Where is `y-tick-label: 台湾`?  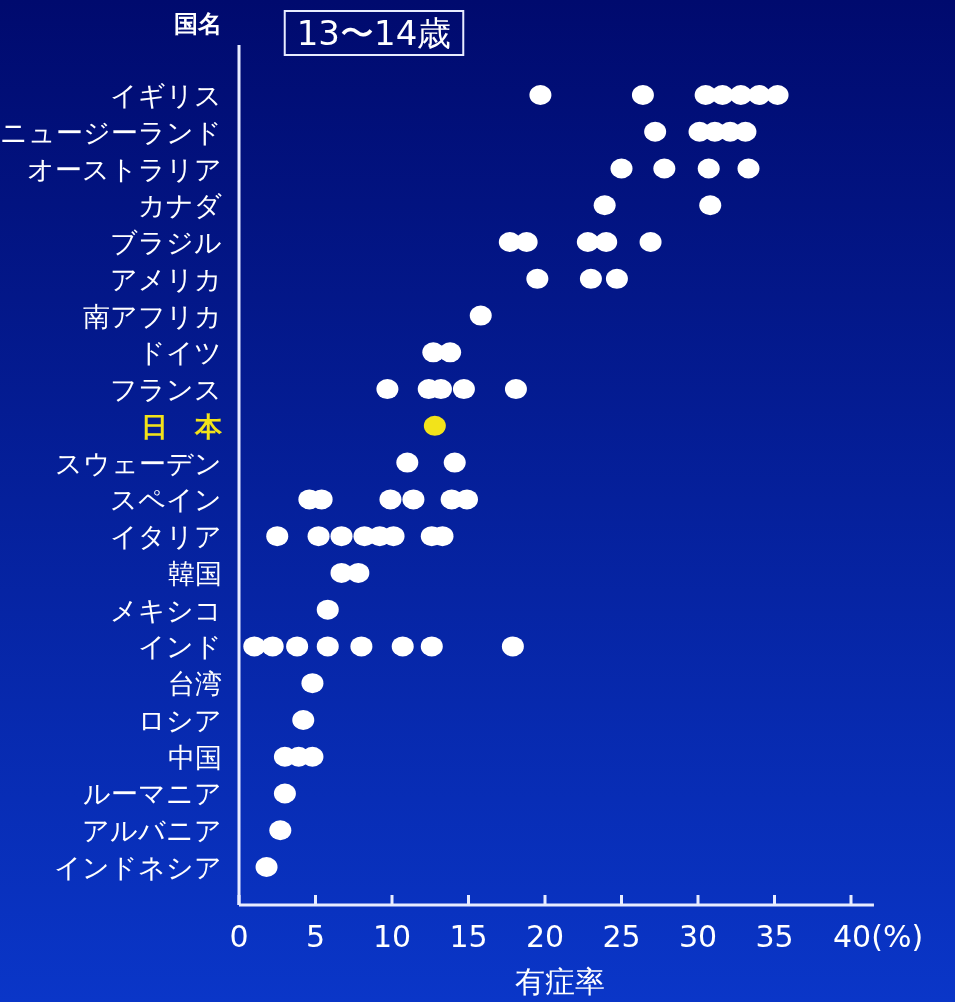 y-tick-label: 台湾 is located at coordinates (195, 684).